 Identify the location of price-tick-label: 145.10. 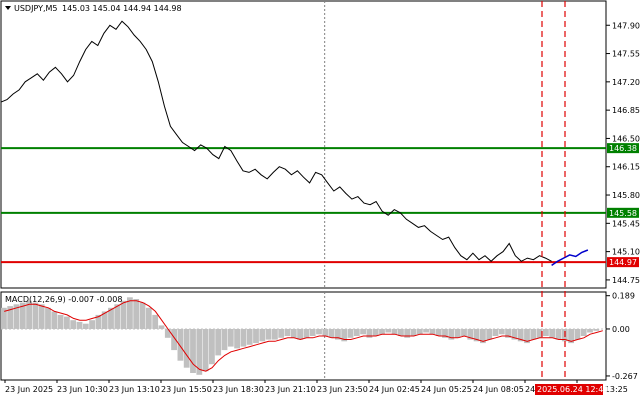
(626, 252).